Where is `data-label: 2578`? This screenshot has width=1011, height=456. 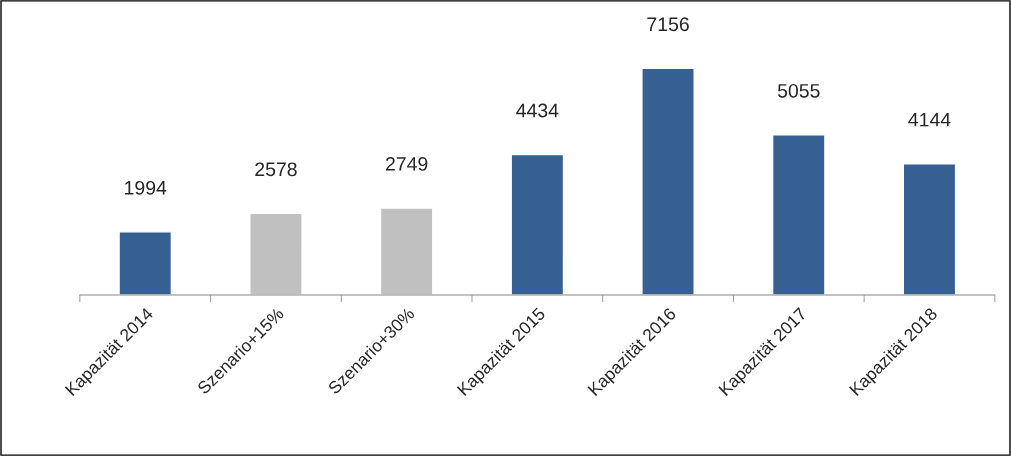
data-label: 2578 is located at coordinates (276, 169).